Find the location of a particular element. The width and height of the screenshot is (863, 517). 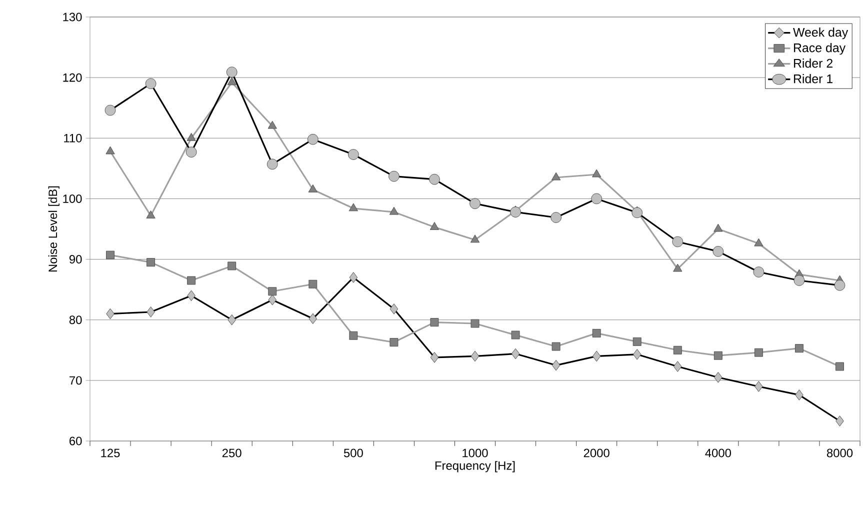

y-tick-label: 120 is located at coordinates (72, 77).